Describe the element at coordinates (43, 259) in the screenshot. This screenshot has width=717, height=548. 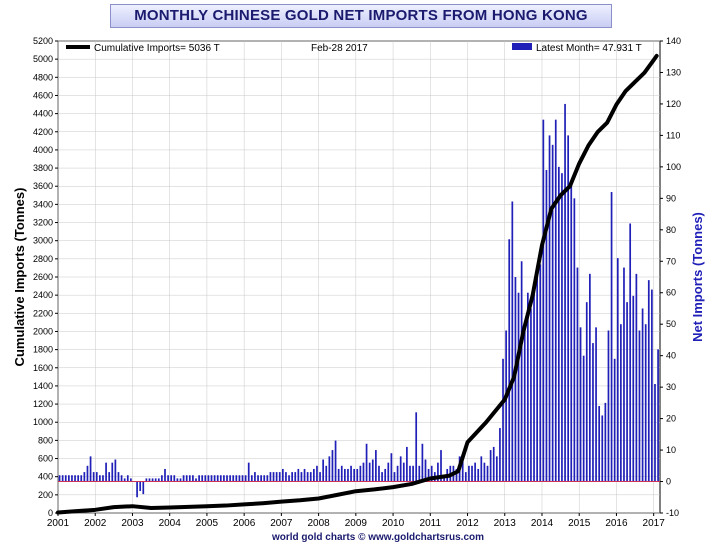
I see `left-tick-label: 2800` at that location.